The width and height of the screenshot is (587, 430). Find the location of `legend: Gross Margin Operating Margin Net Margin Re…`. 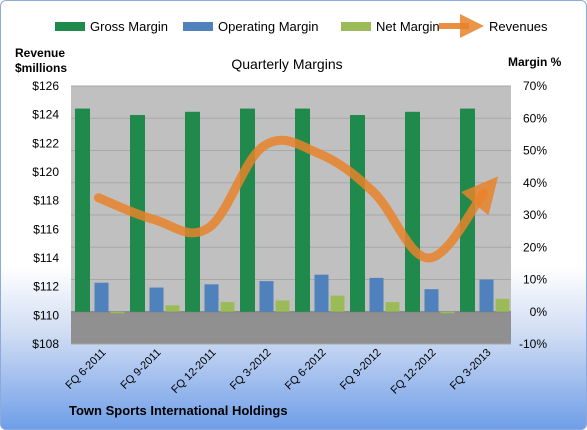

legend: Gross Margin Operating Margin Net Margin Re… is located at coordinates (301, 26).